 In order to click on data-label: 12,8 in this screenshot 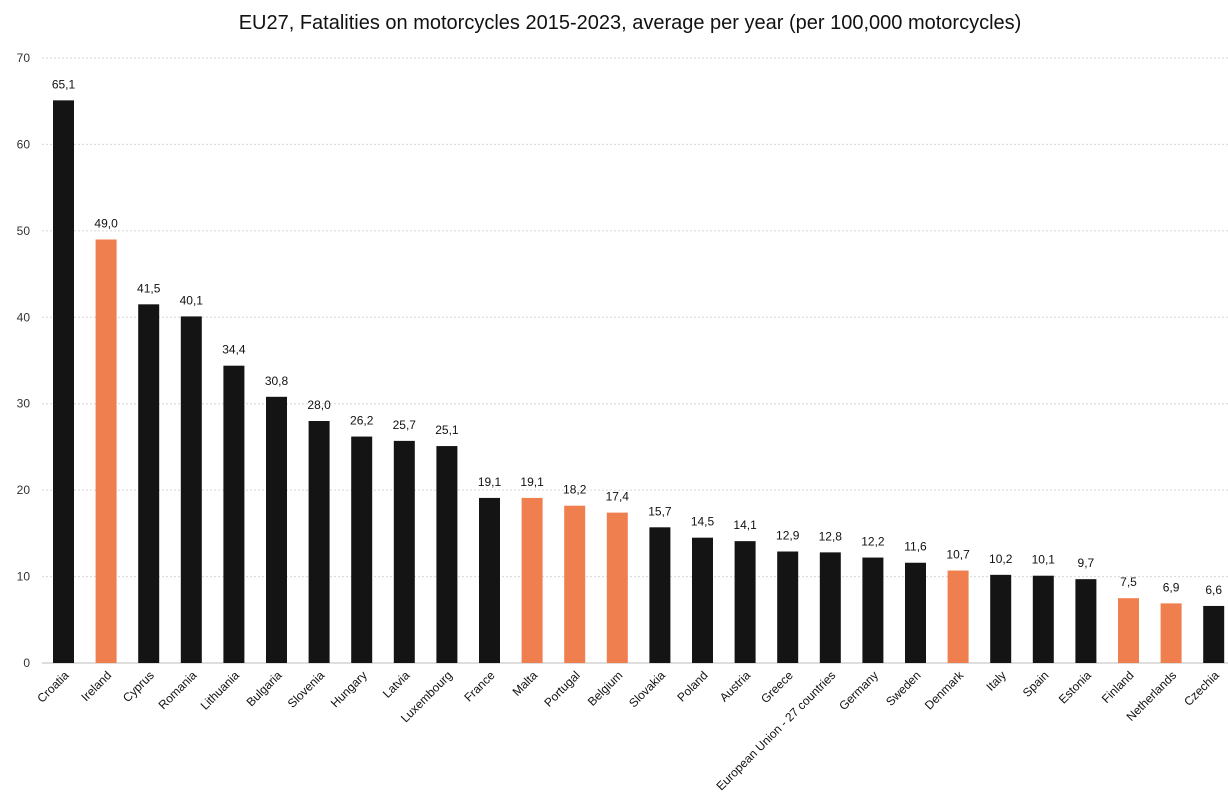, I will do `click(831, 536)`.